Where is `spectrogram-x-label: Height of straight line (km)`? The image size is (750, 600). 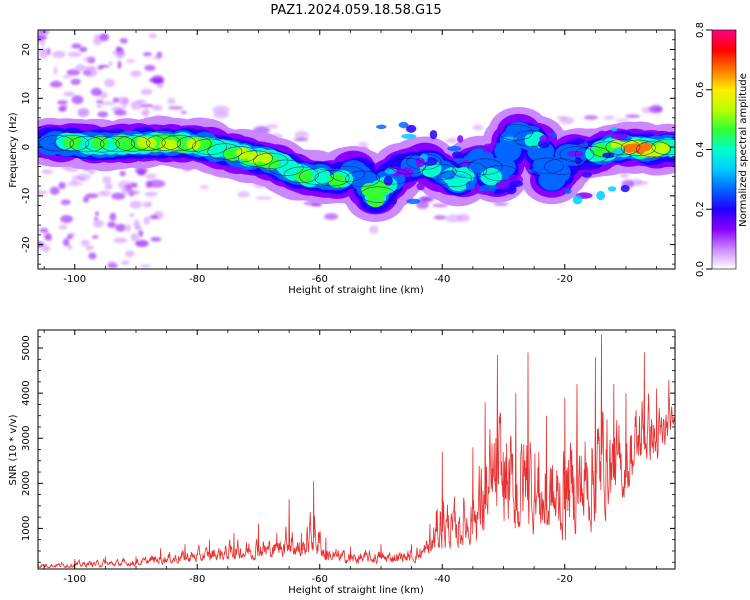 spectrogram-x-label: Height of straight line (km) is located at coordinates (356, 290).